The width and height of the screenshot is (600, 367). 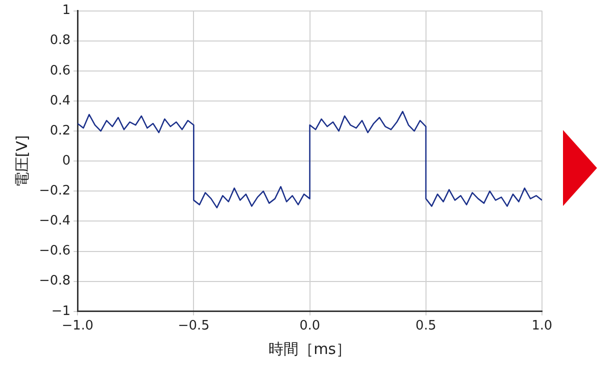 What do you see at coordinates (542, 326) in the screenshot?
I see `x-tick-label: 1.0` at bounding box center [542, 326].